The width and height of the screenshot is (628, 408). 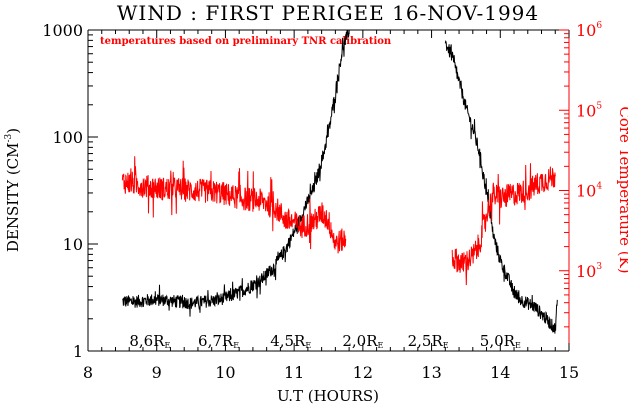 I want to click on series-line-density, so click(x=501, y=187).